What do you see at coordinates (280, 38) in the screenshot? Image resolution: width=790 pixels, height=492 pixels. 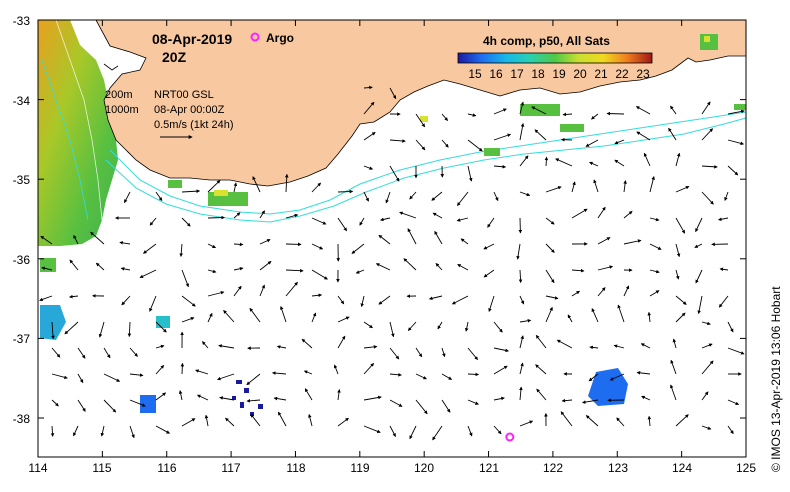 I see `argo-legend-label: Argo` at bounding box center [280, 38].